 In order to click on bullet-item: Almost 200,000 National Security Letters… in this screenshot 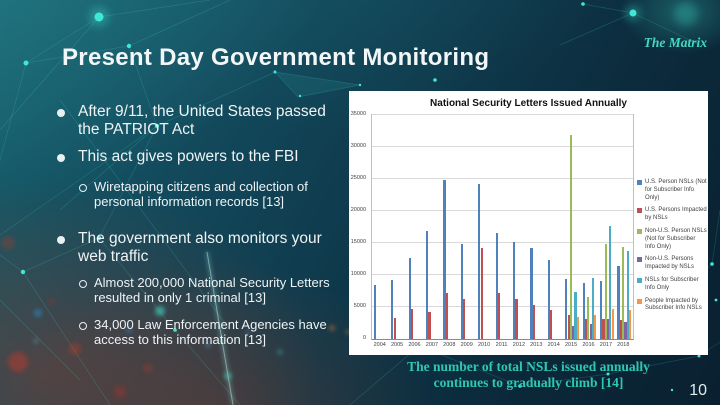, I will do `click(223, 290)`.